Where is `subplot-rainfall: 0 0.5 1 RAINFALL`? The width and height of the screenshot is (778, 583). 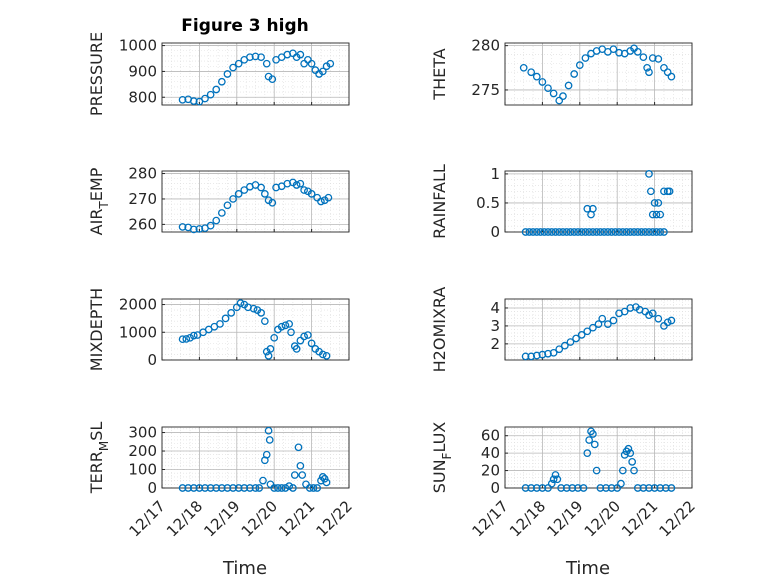 subplot-rainfall: 0 0.5 1 RAINFALL is located at coordinates (561, 202).